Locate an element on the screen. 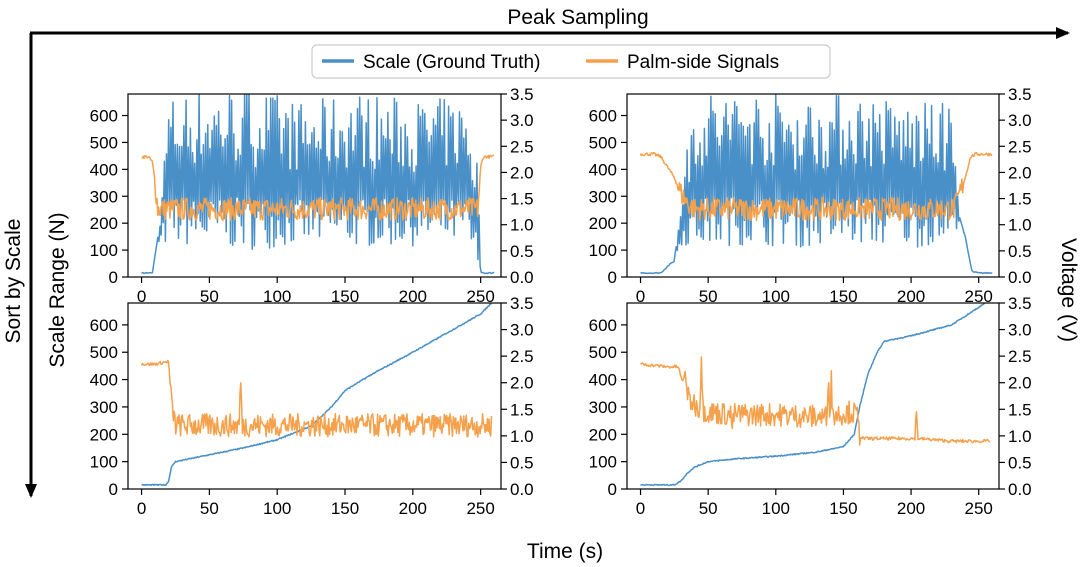 Image resolution: width=1084 pixels, height=567 pixels. legend: Scale (Ground Truth) Palm-side Signals is located at coordinates (571, 61).